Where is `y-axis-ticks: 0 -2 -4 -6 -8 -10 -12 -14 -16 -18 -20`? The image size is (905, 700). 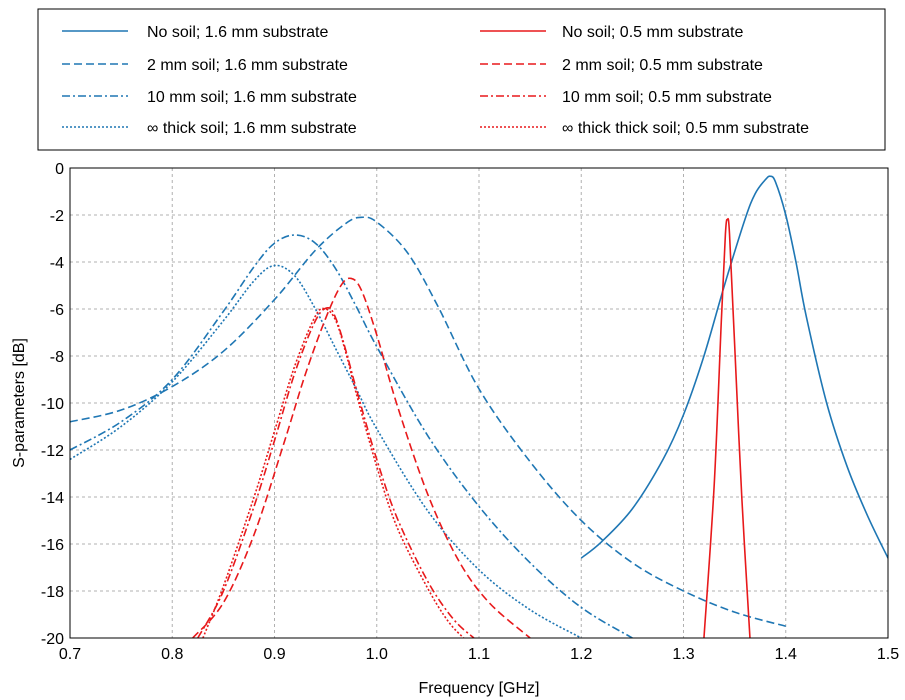 y-axis-ticks: 0 -2 -4 -6 -8 -10 -12 -14 -16 -18 -20 is located at coordinates (52, 404).